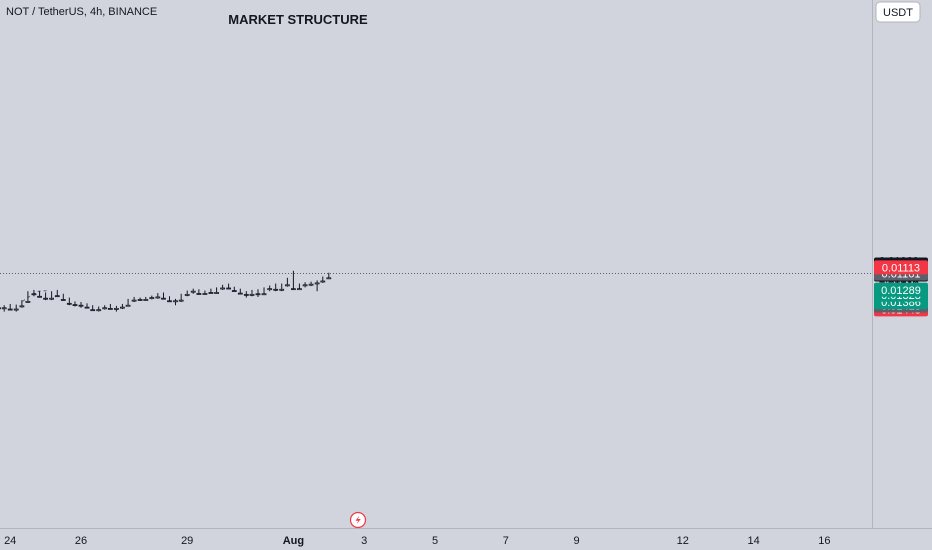 The image size is (932, 550). Describe the element at coordinates (10, 541) in the screenshot. I see `time-tick-label: 24` at that location.